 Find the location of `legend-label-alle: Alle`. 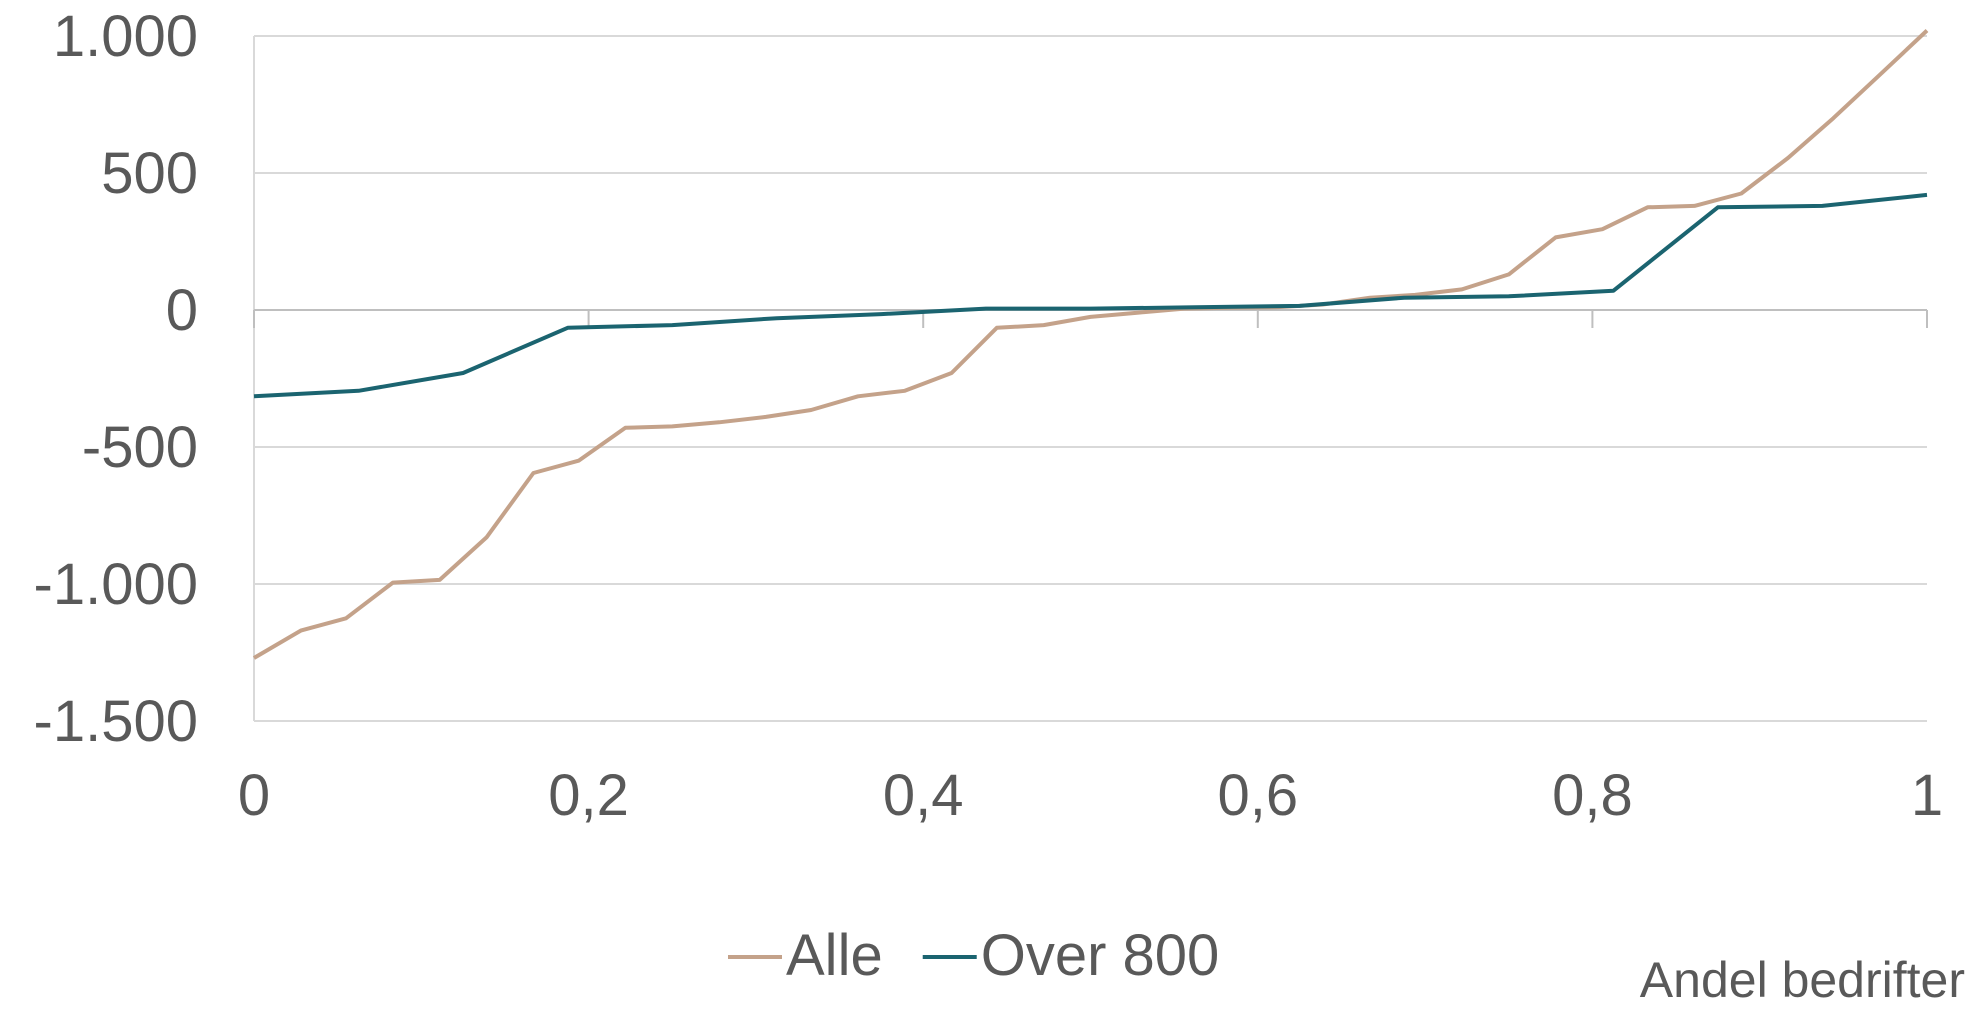

legend-label-alle: Alle is located at coordinates (834, 955).